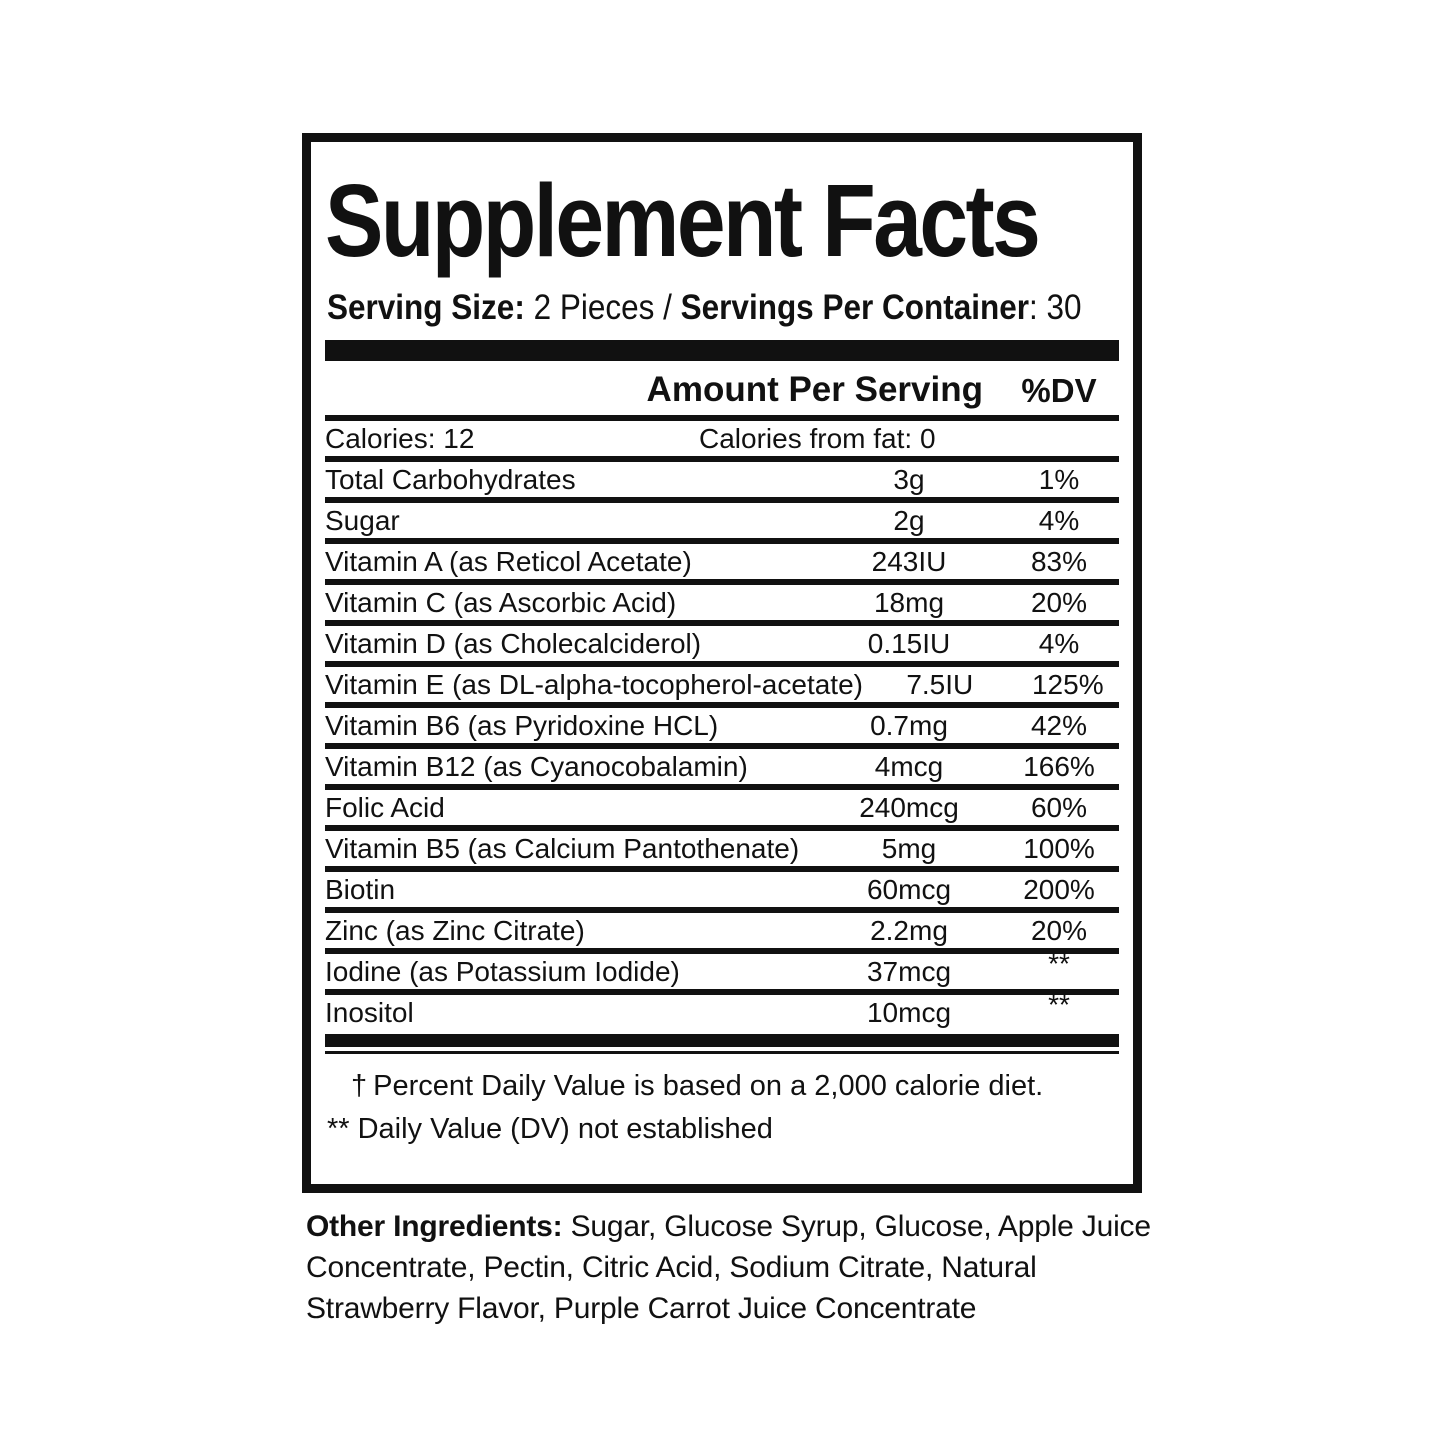 The height and width of the screenshot is (1445, 1445). Describe the element at coordinates (722, 350) in the screenshot. I see `thick-divider-bar-top` at that location.